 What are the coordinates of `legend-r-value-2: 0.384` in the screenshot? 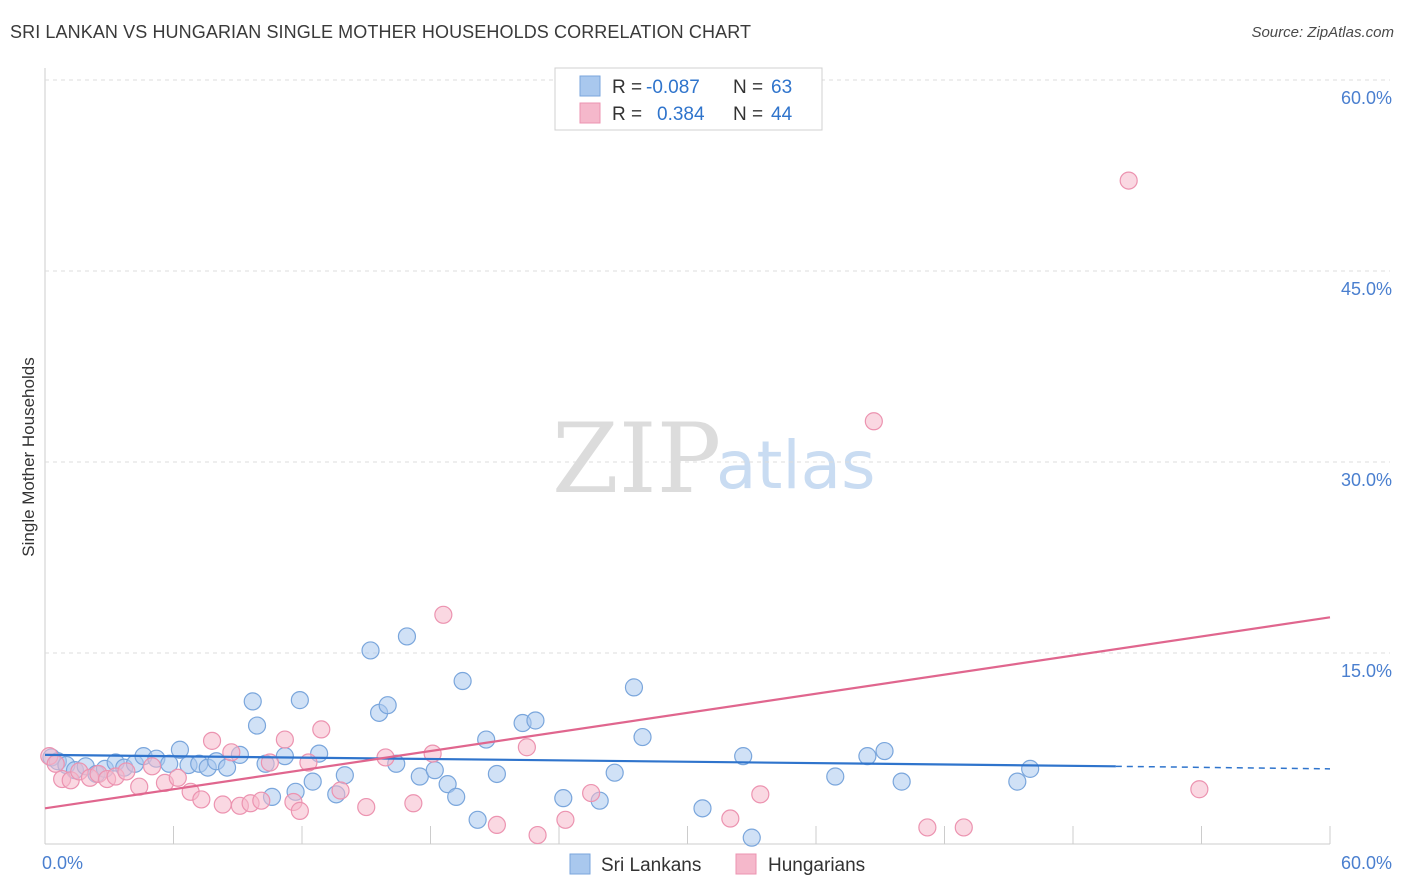 It's located at (681, 114).